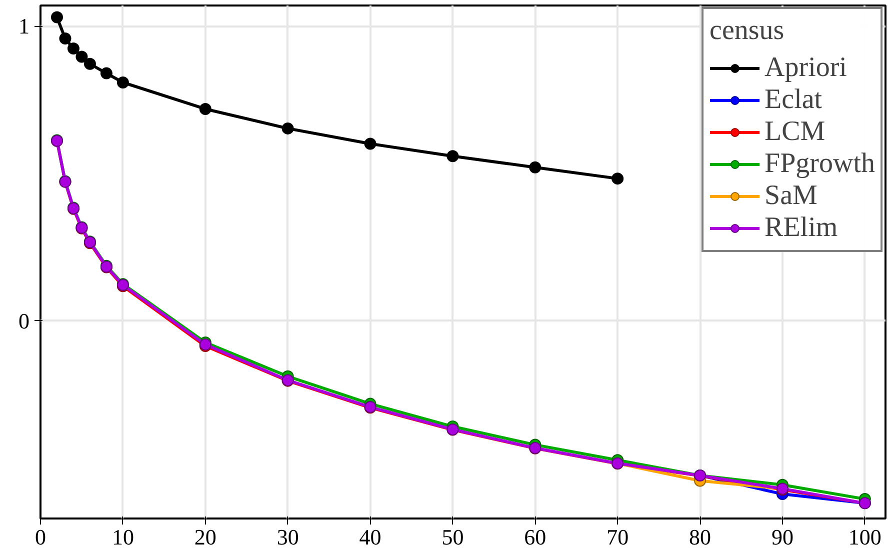  What do you see at coordinates (40, 537) in the screenshot?
I see `x-tick-label: 0` at bounding box center [40, 537].